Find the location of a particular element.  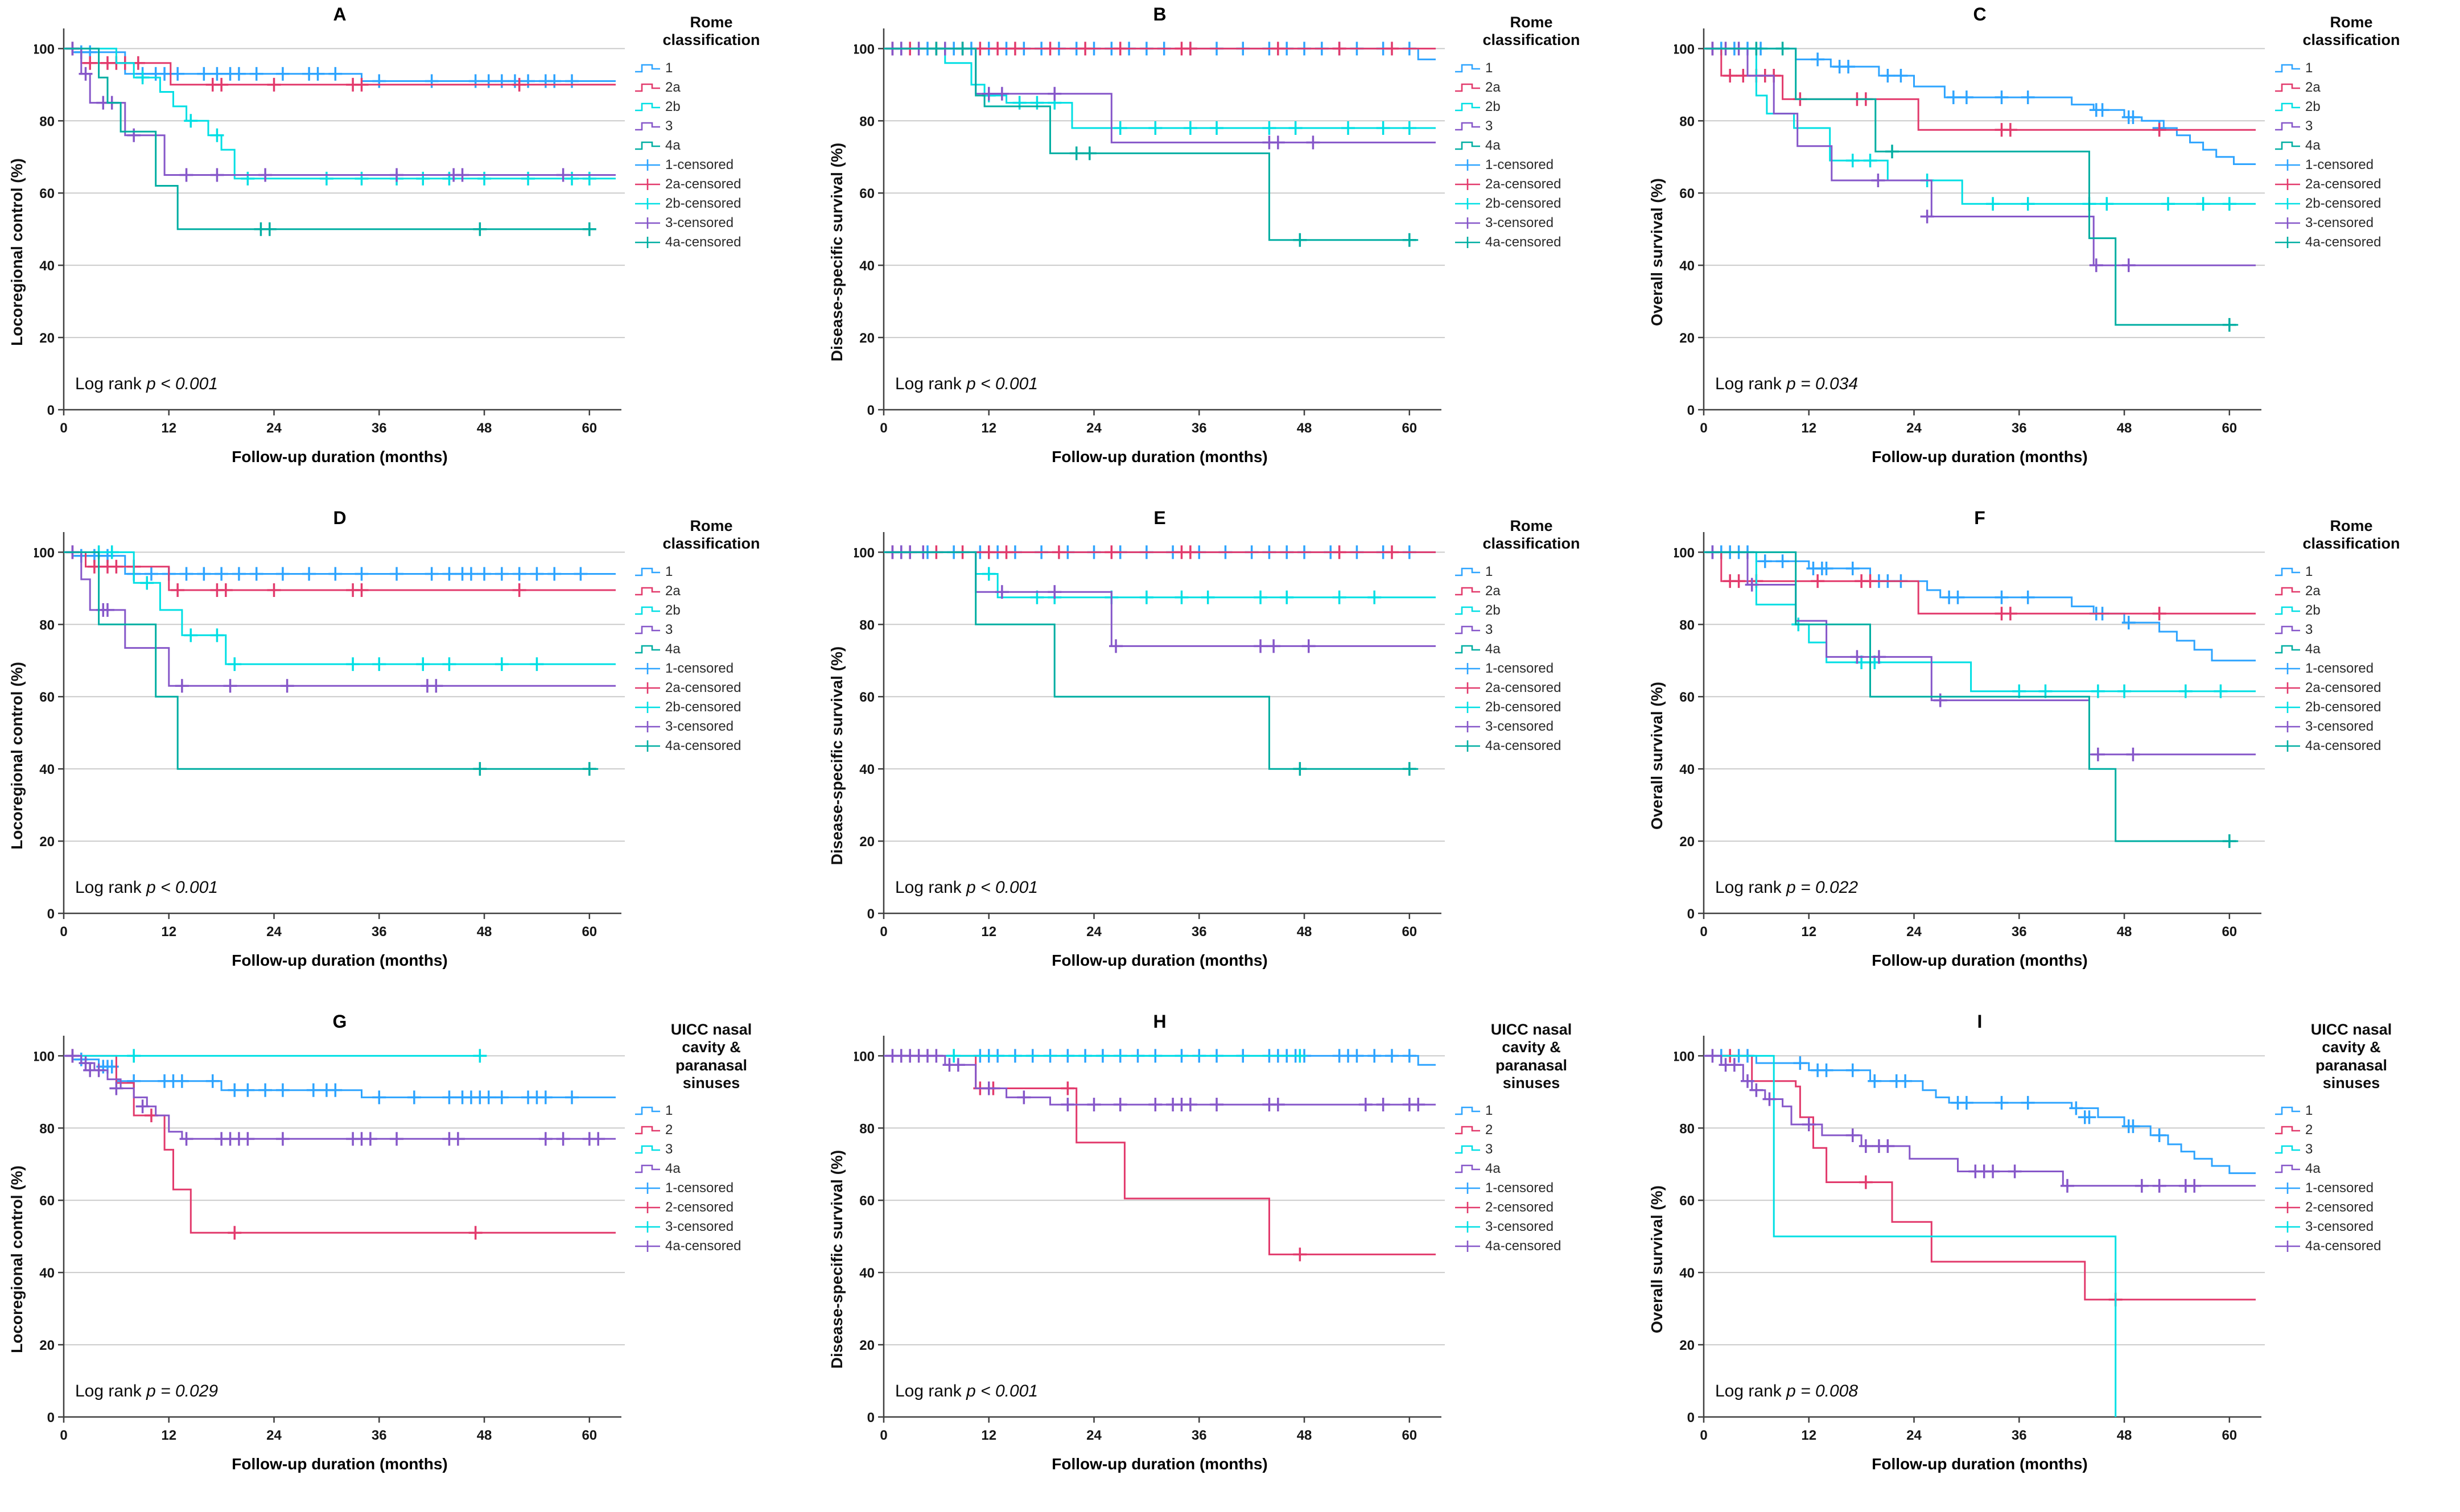

y-axis-title-box: Locoregional control (%) is located at coordinates (17, 1259).